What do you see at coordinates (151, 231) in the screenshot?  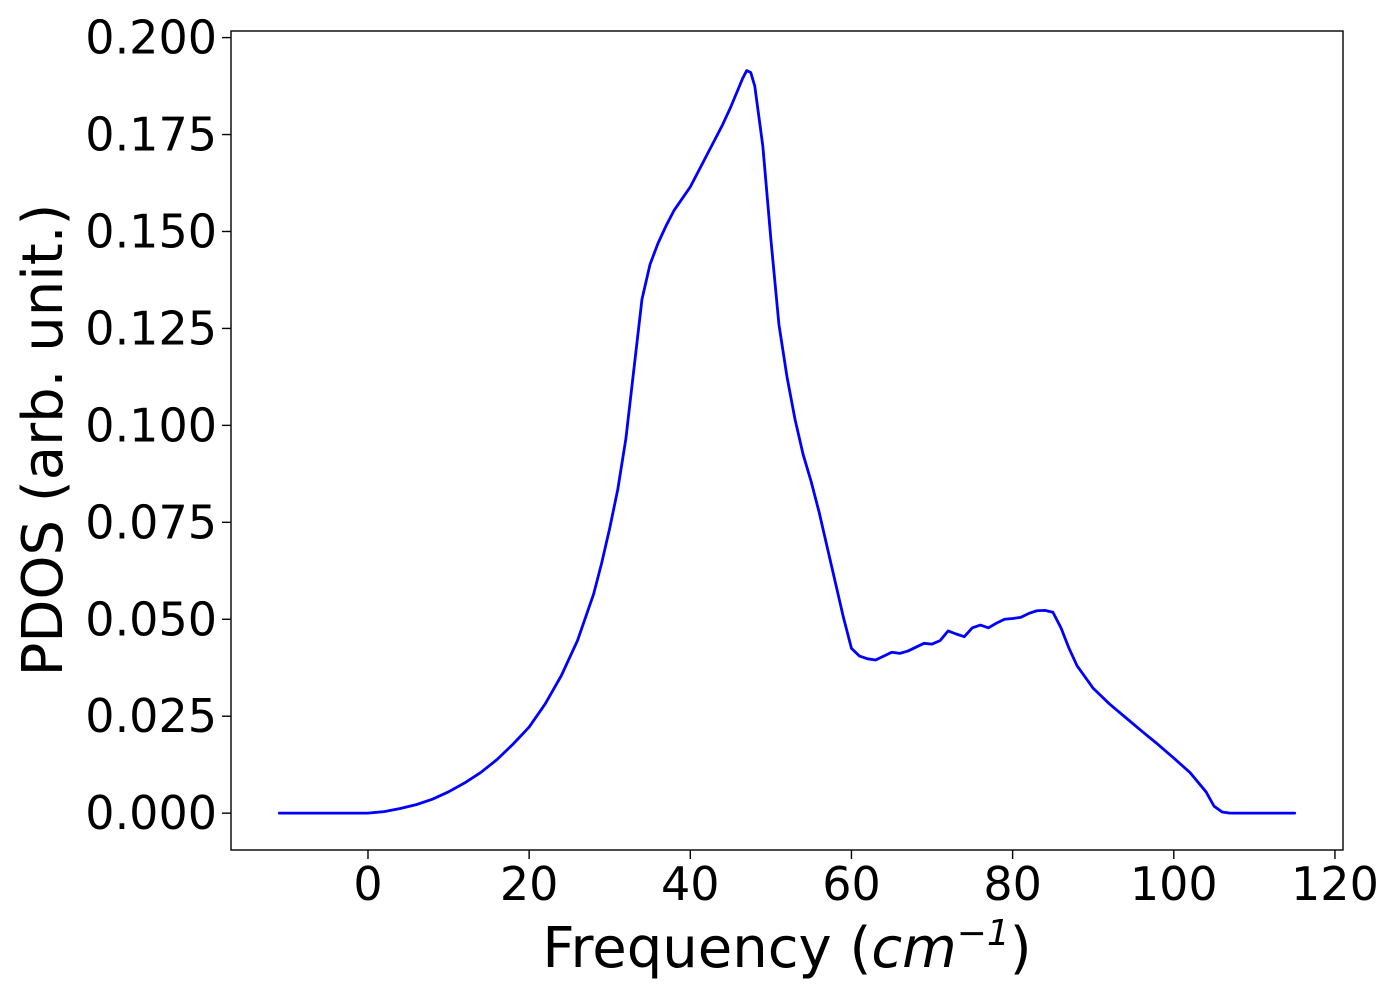 I see `y-tick-label: 0.150` at bounding box center [151, 231].